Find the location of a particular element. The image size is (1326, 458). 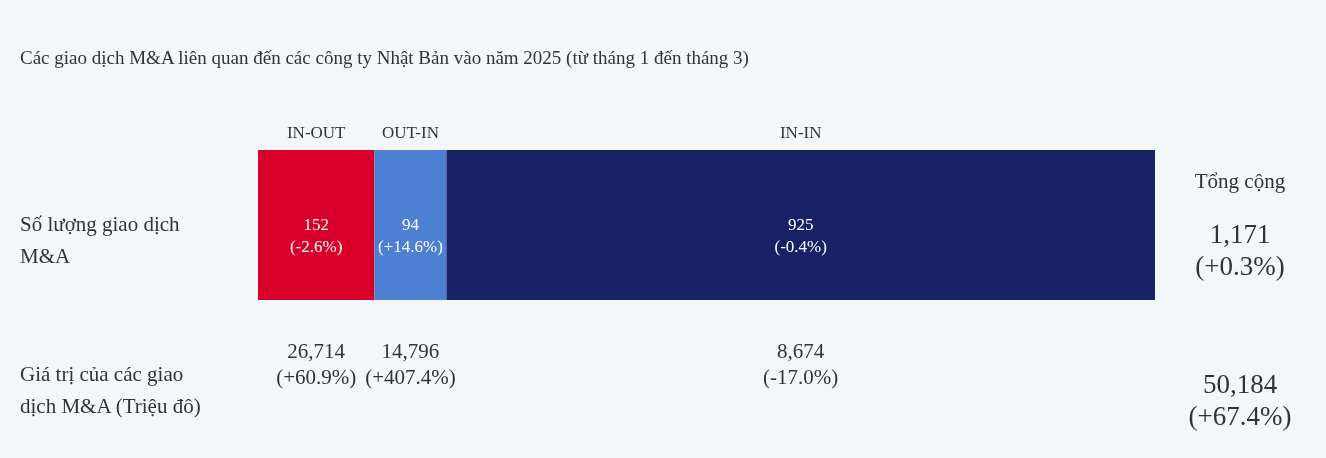

series-label: IN-OUT is located at coordinates (316, 132).